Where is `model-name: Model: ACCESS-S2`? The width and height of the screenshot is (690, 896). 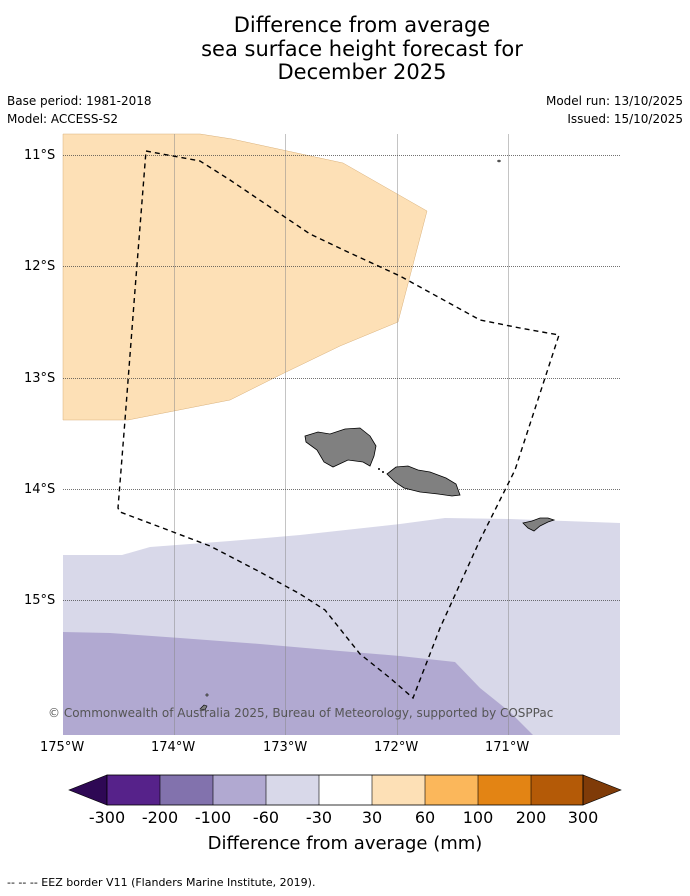 model-name: Model: ACCESS-S2 is located at coordinates (63, 119).